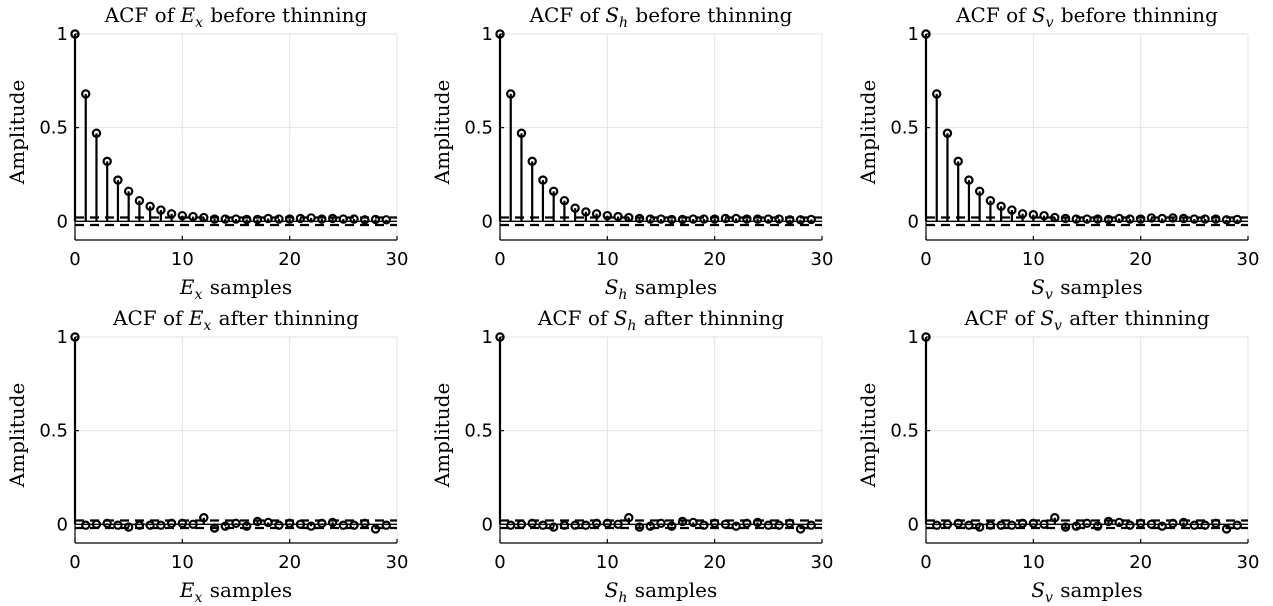 The height and width of the screenshot is (606, 1273). I want to click on chart-title: ACF of Sh after thinning, so click(660, 320).